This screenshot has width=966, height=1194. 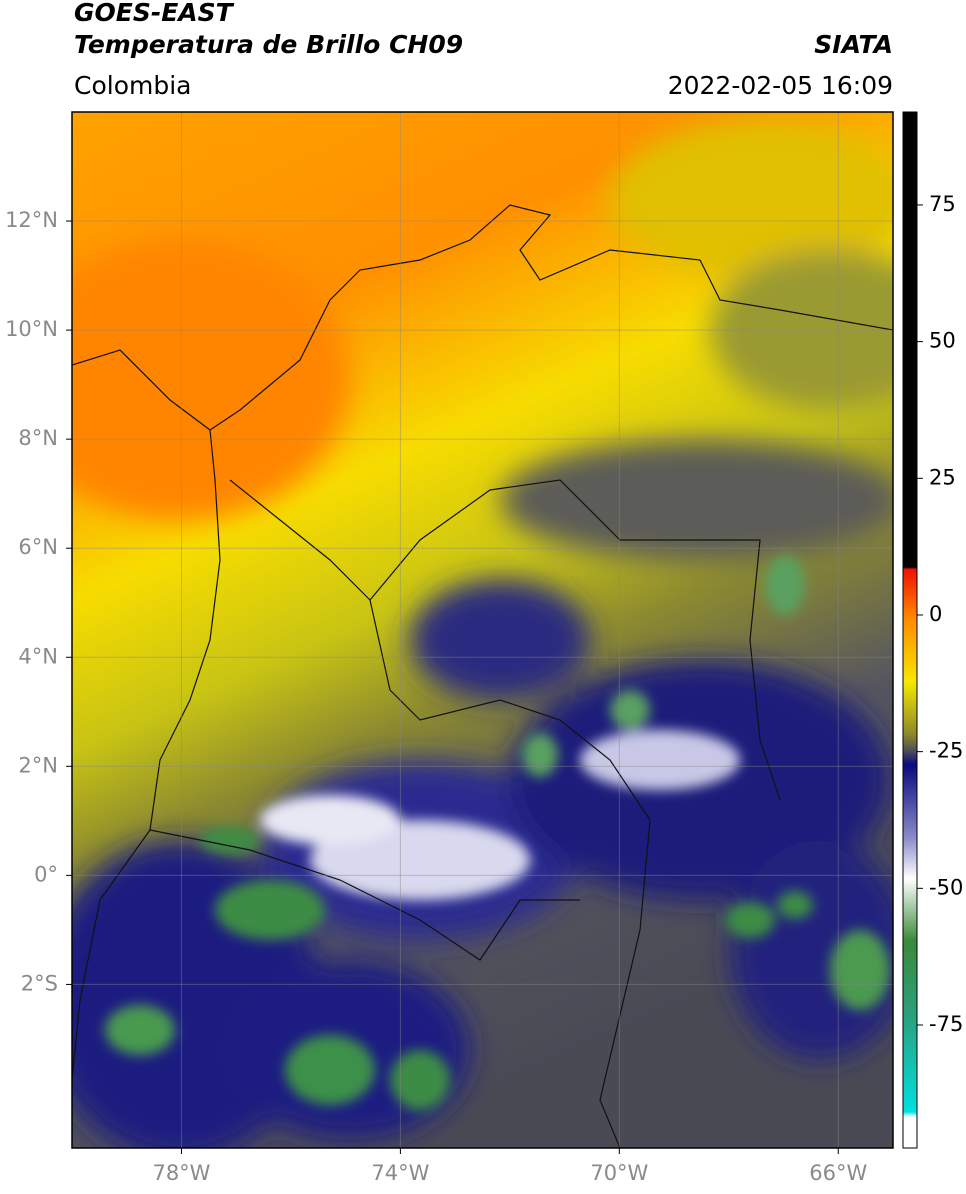 What do you see at coordinates (154, 13) in the screenshot?
I see `title: GOES-EAST` at bounding box center [154, 13].